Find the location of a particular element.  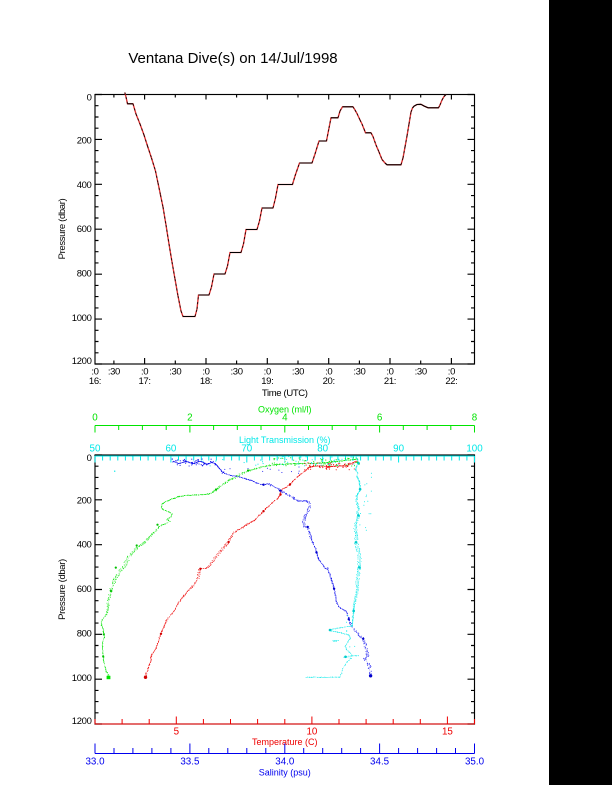

svg-text: 33.0 is located at coordinates (95, 762).